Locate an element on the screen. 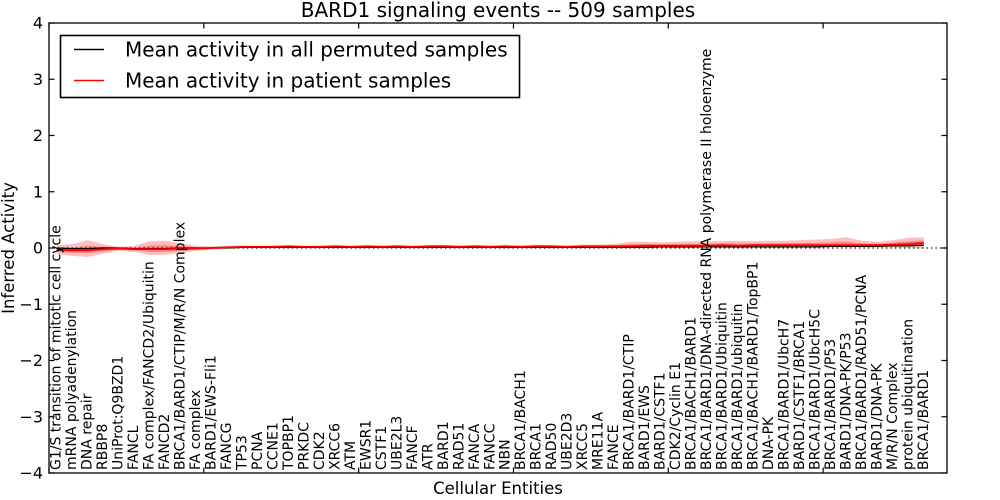 This screenshot has width=1000, height=500. x-tick-label: RAD50 is located at coordinates (552, 446).